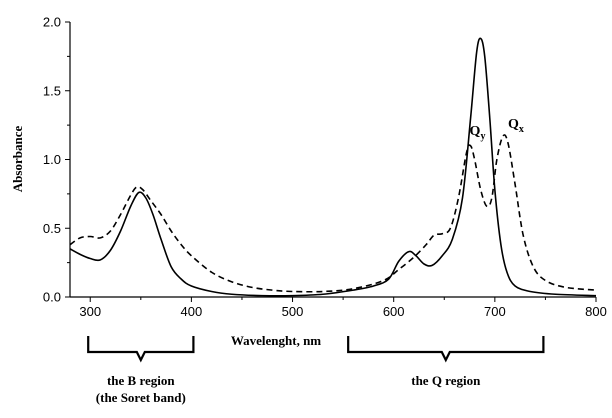 The width and height of the screenshot is (612, 418). What do you see at coordinates (192, 311) in the screenshot?
I see `x-tick-label: 400` at bounding box center [192, 311].